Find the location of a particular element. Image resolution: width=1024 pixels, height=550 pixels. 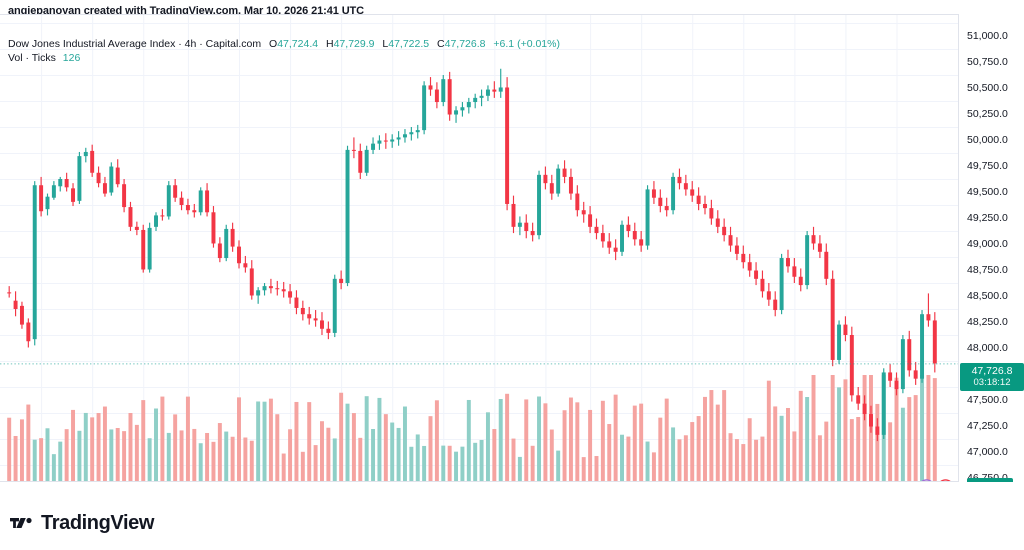

legend-open-label: O is located at coordinates (273, 44).